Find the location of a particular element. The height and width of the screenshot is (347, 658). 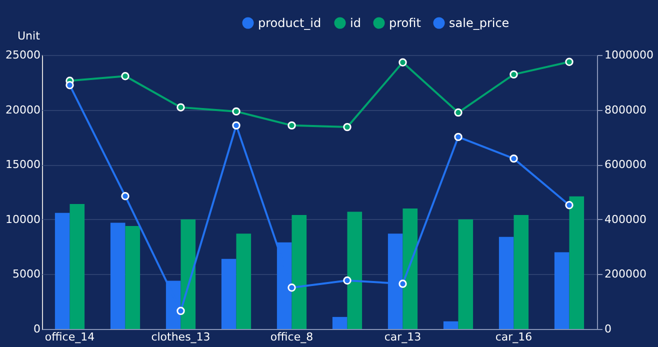

y2-tick-label: 0 is located at coordinates (608, 329).